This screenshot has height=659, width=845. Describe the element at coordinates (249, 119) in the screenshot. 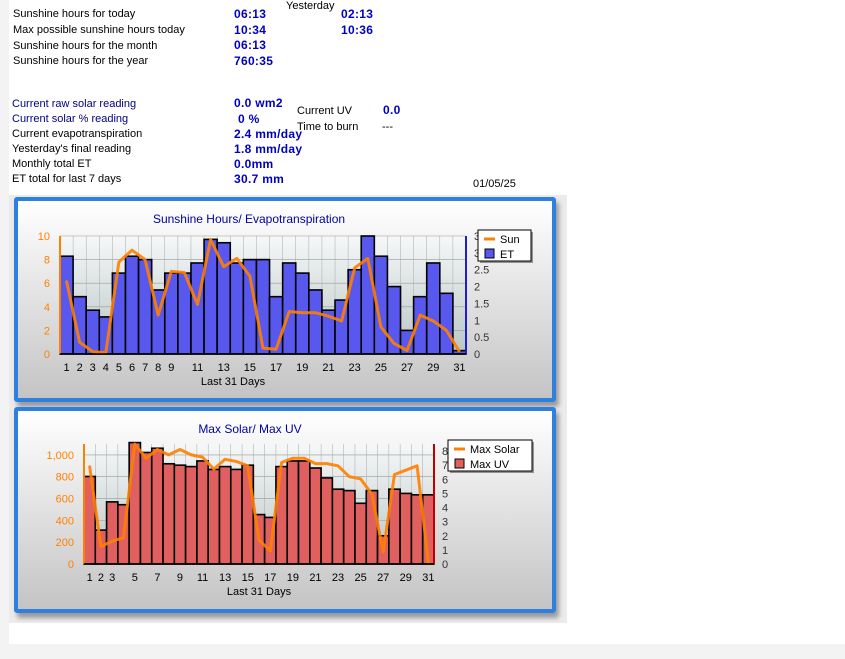

I see `solar-percent-value: 0 %` at that location.